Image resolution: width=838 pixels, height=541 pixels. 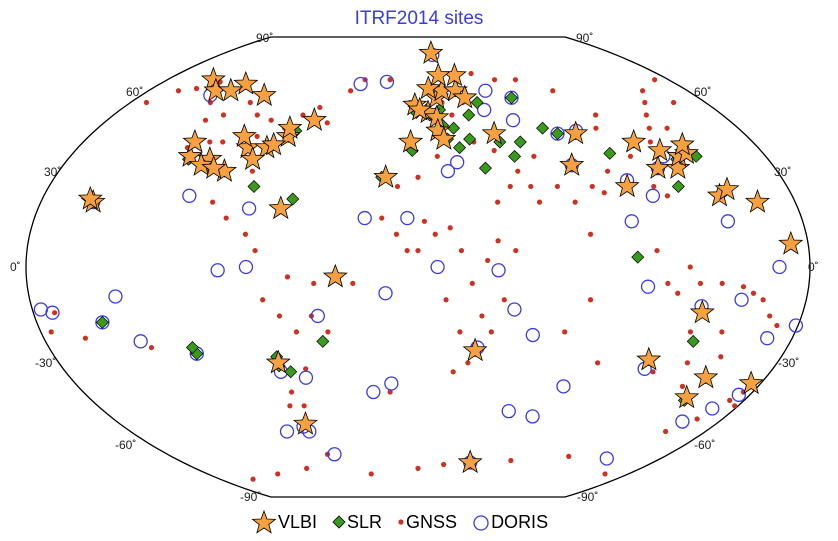 I want to click on legend-doris: DORIS, so click(x=509, y=522).